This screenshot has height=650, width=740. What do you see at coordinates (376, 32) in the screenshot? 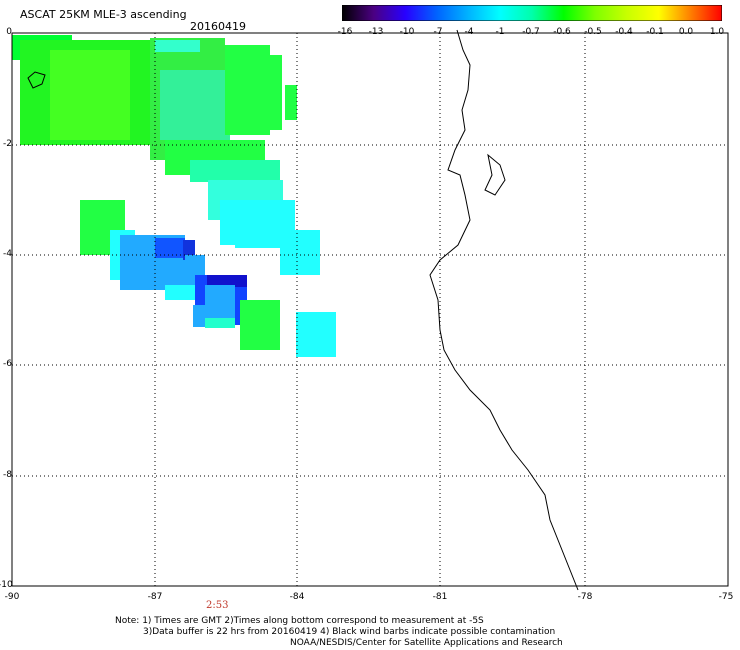
I see `color-scale-label: -13` at bounding box center [376, 32].